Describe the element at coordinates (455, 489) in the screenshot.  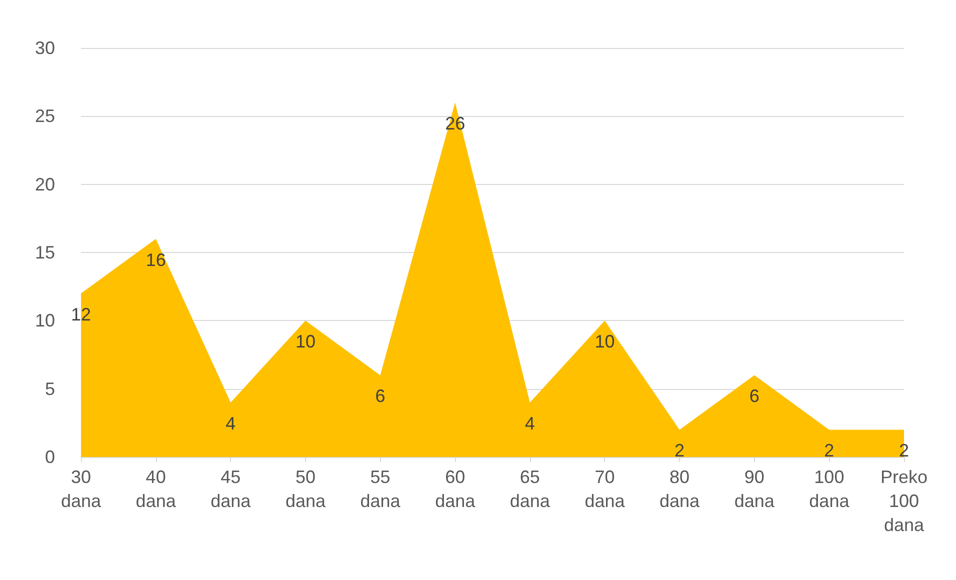
I see `x-tick-label: 60 dana` at that location.